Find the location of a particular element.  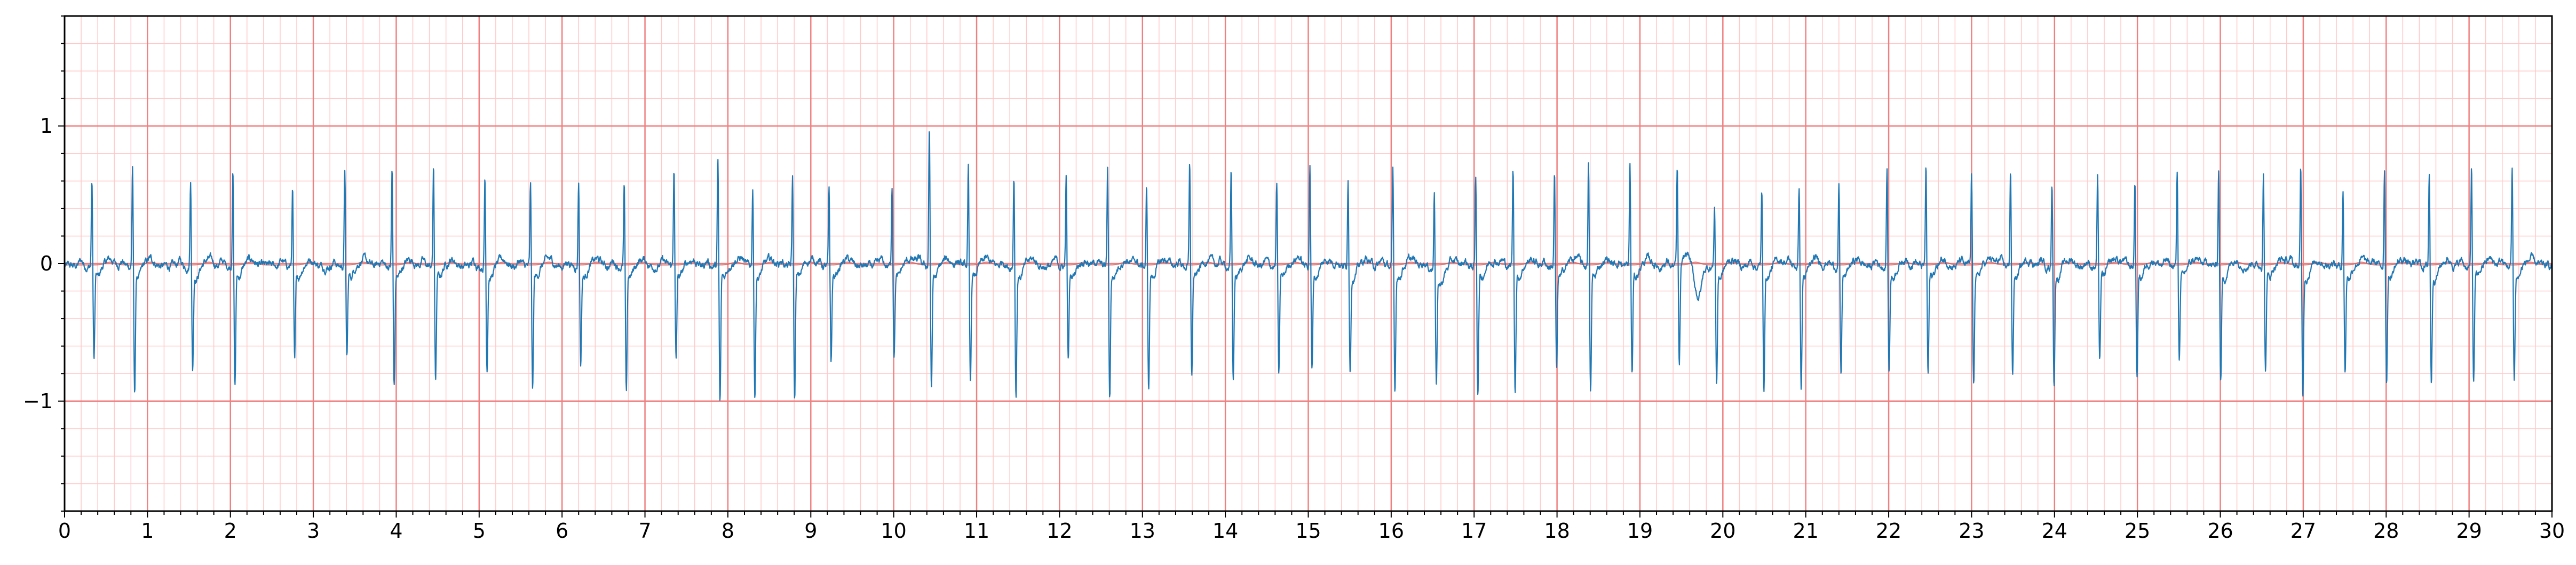

x-tick-label: 30 is located at coordinates (2552, 531).